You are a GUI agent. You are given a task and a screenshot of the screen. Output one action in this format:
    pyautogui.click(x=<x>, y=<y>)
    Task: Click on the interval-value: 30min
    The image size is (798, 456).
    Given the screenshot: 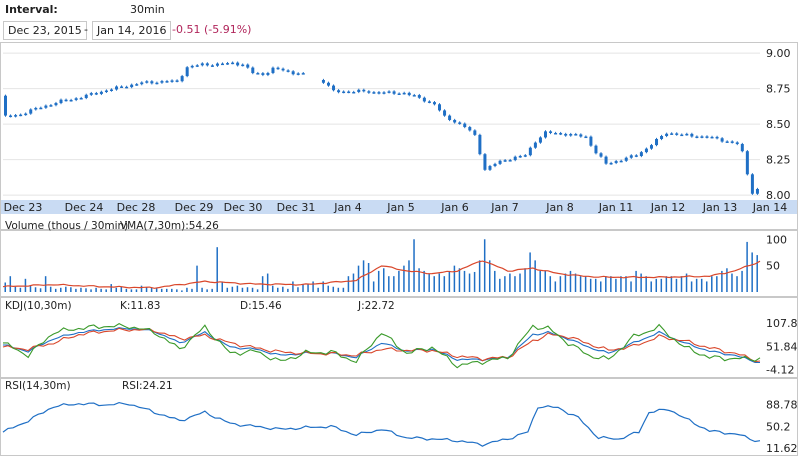 What is the action you would take?
    pyautogui.click(x=147, y=9)
    